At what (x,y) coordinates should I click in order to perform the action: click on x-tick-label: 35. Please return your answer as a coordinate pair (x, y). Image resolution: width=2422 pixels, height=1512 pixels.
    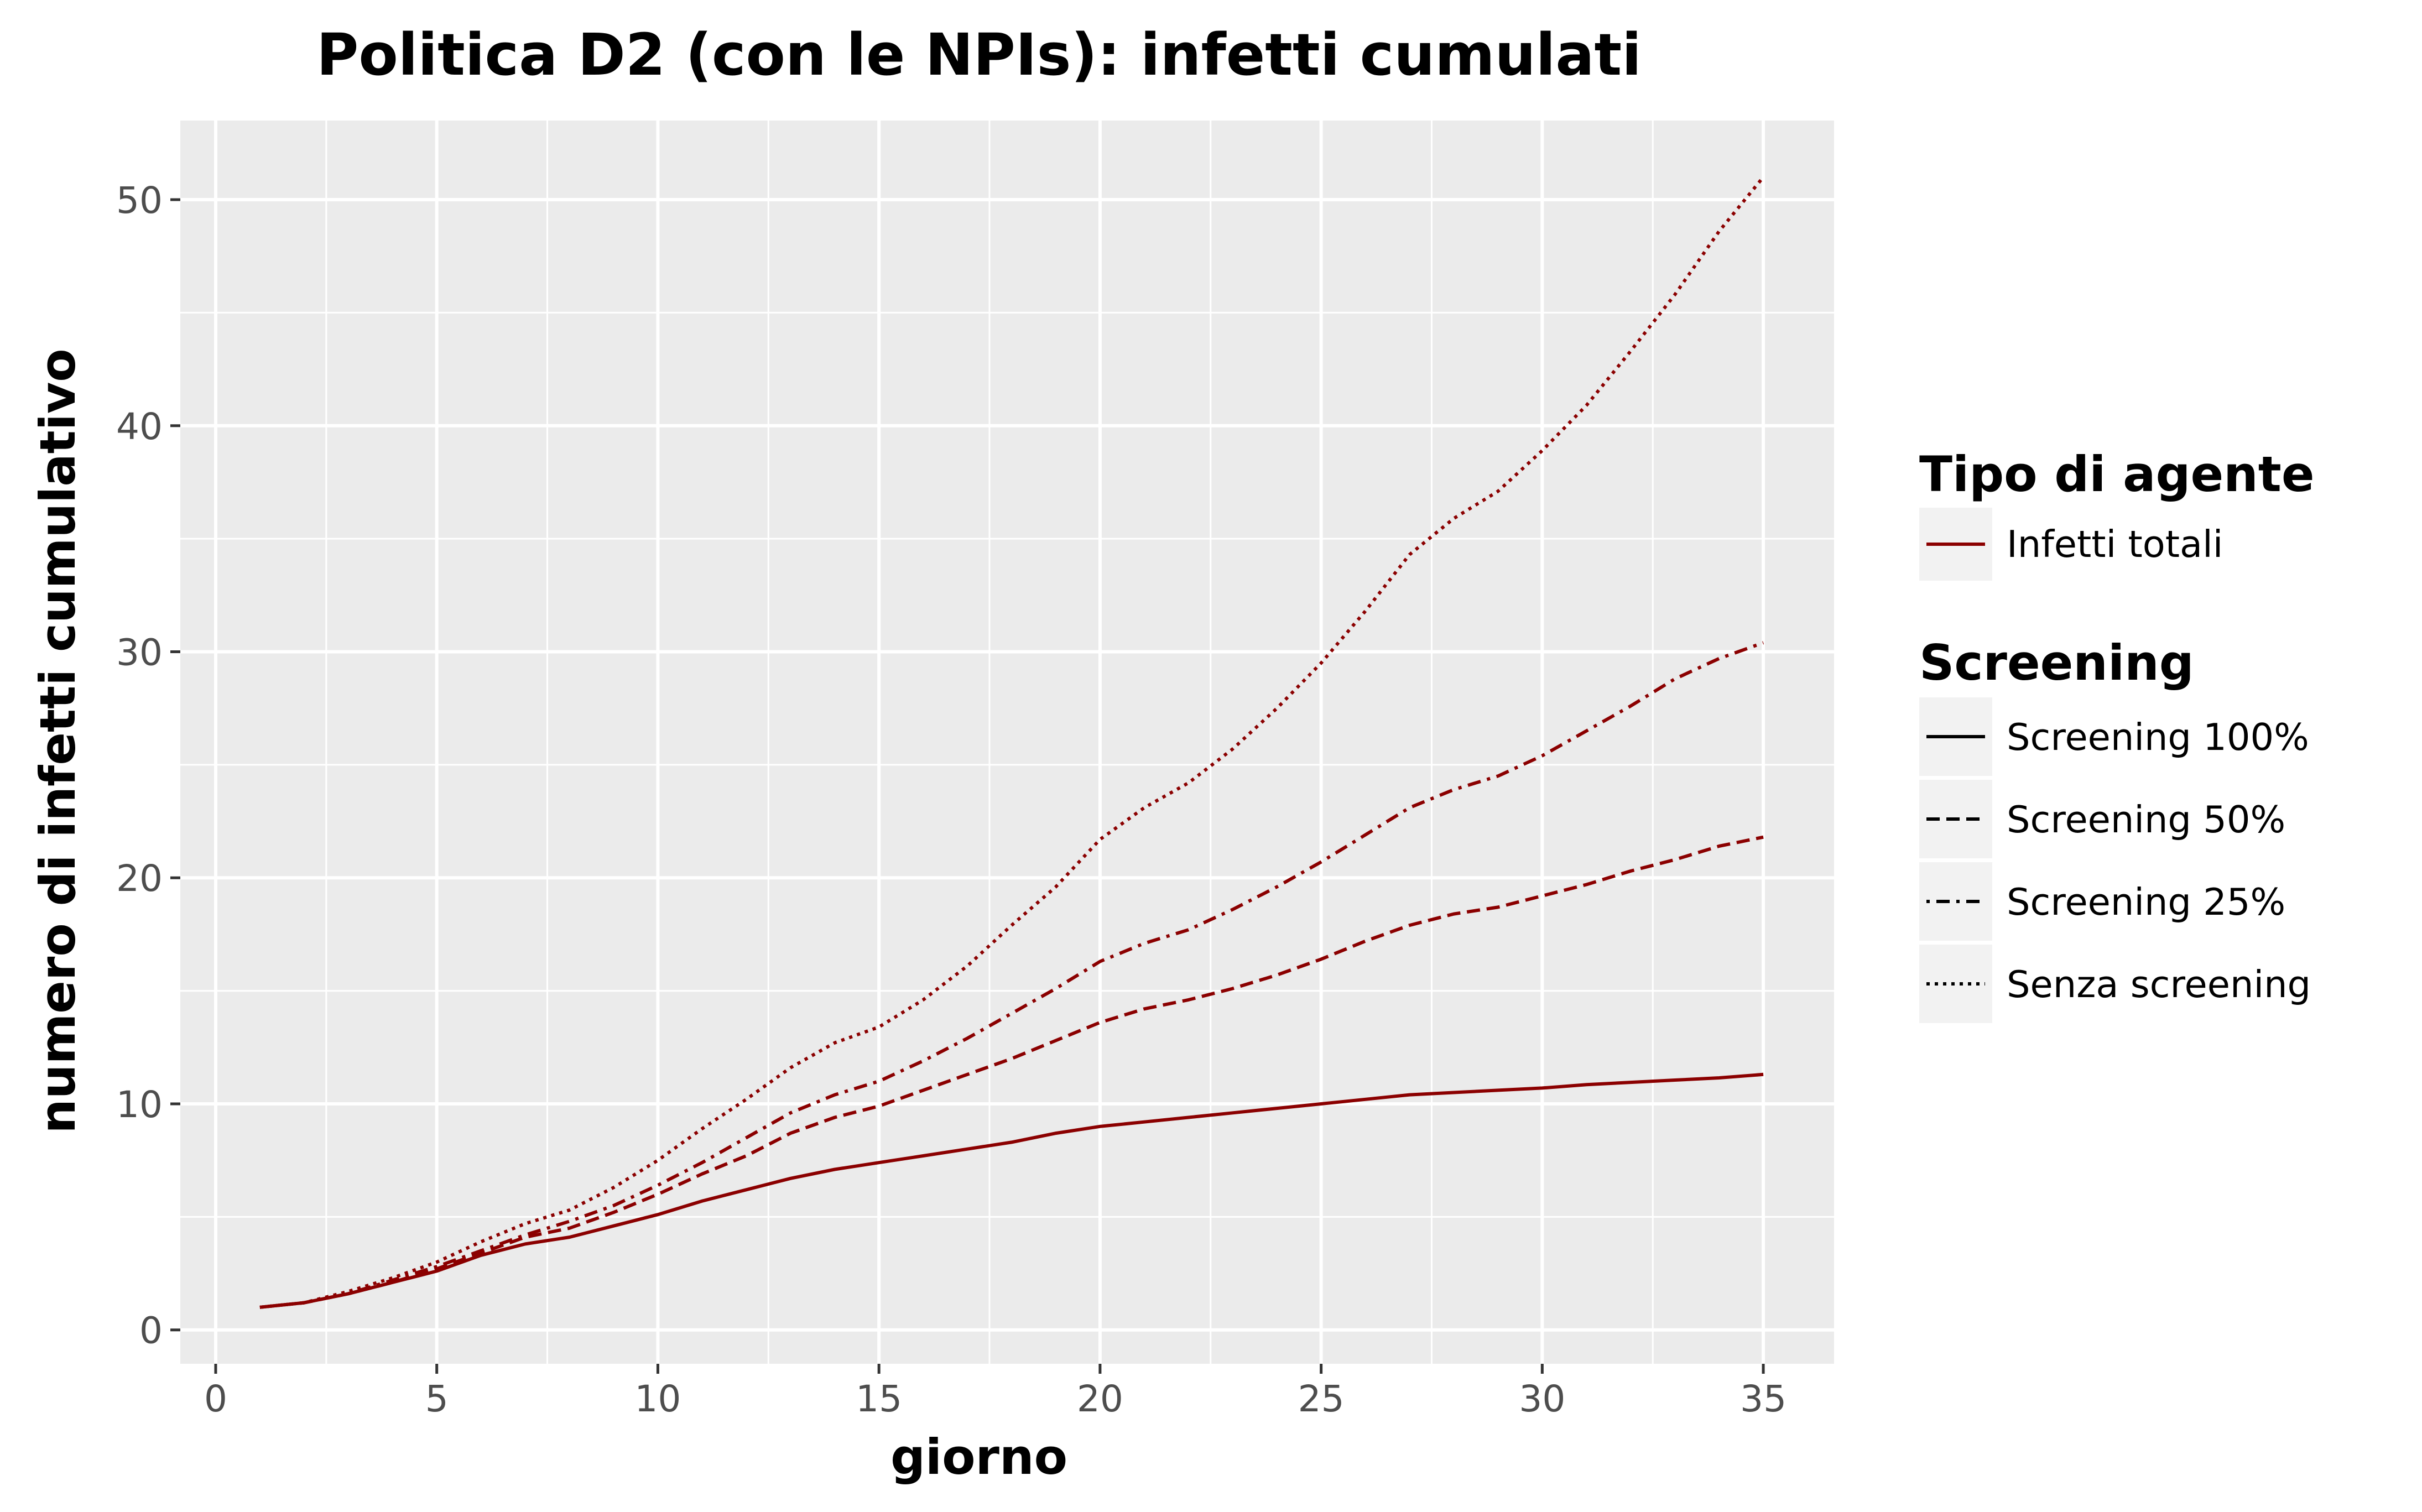
    Looking at the image, I should click on (1763, 1399).